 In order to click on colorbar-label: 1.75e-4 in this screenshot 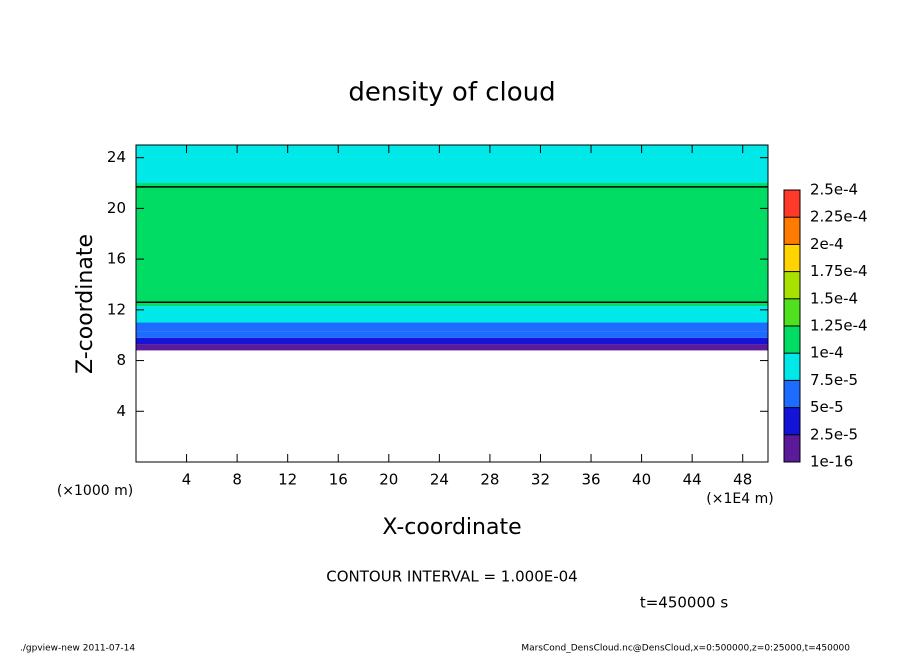, I will do `click(839, 271)`.